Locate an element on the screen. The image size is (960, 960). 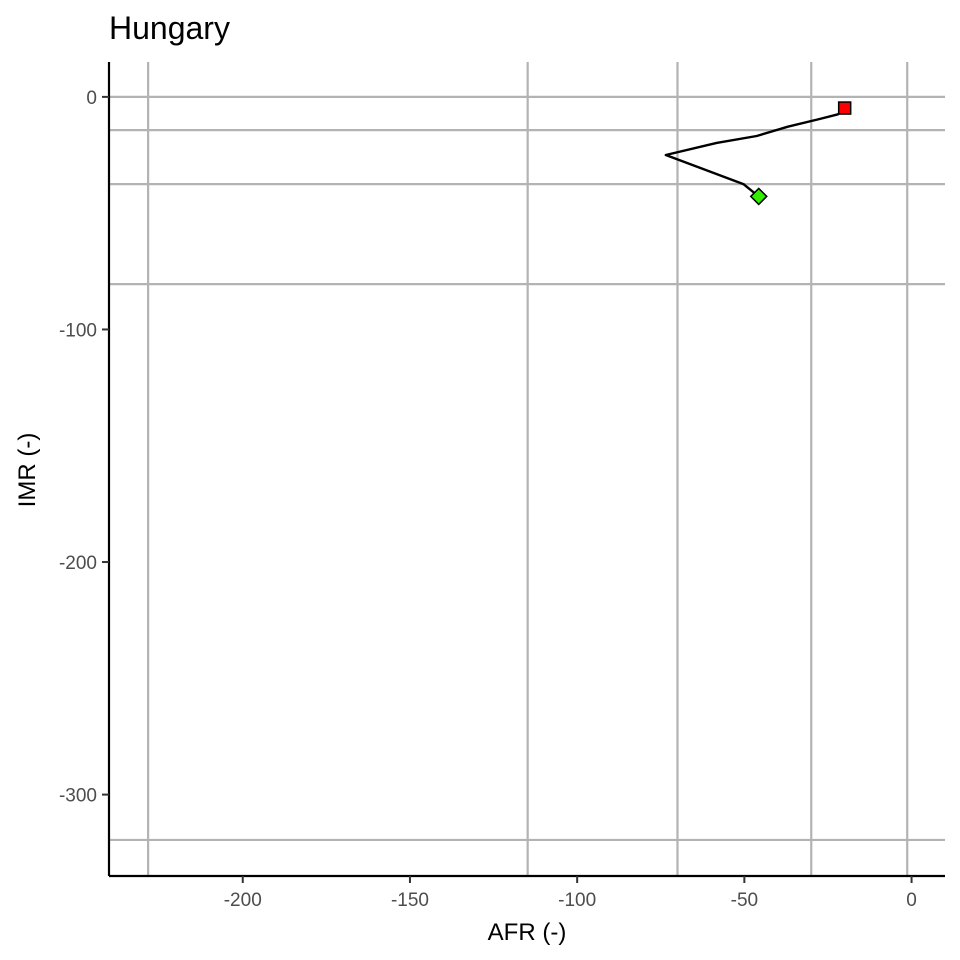
y-axis-title: IMR (-) is located at coordinates (27, 470).